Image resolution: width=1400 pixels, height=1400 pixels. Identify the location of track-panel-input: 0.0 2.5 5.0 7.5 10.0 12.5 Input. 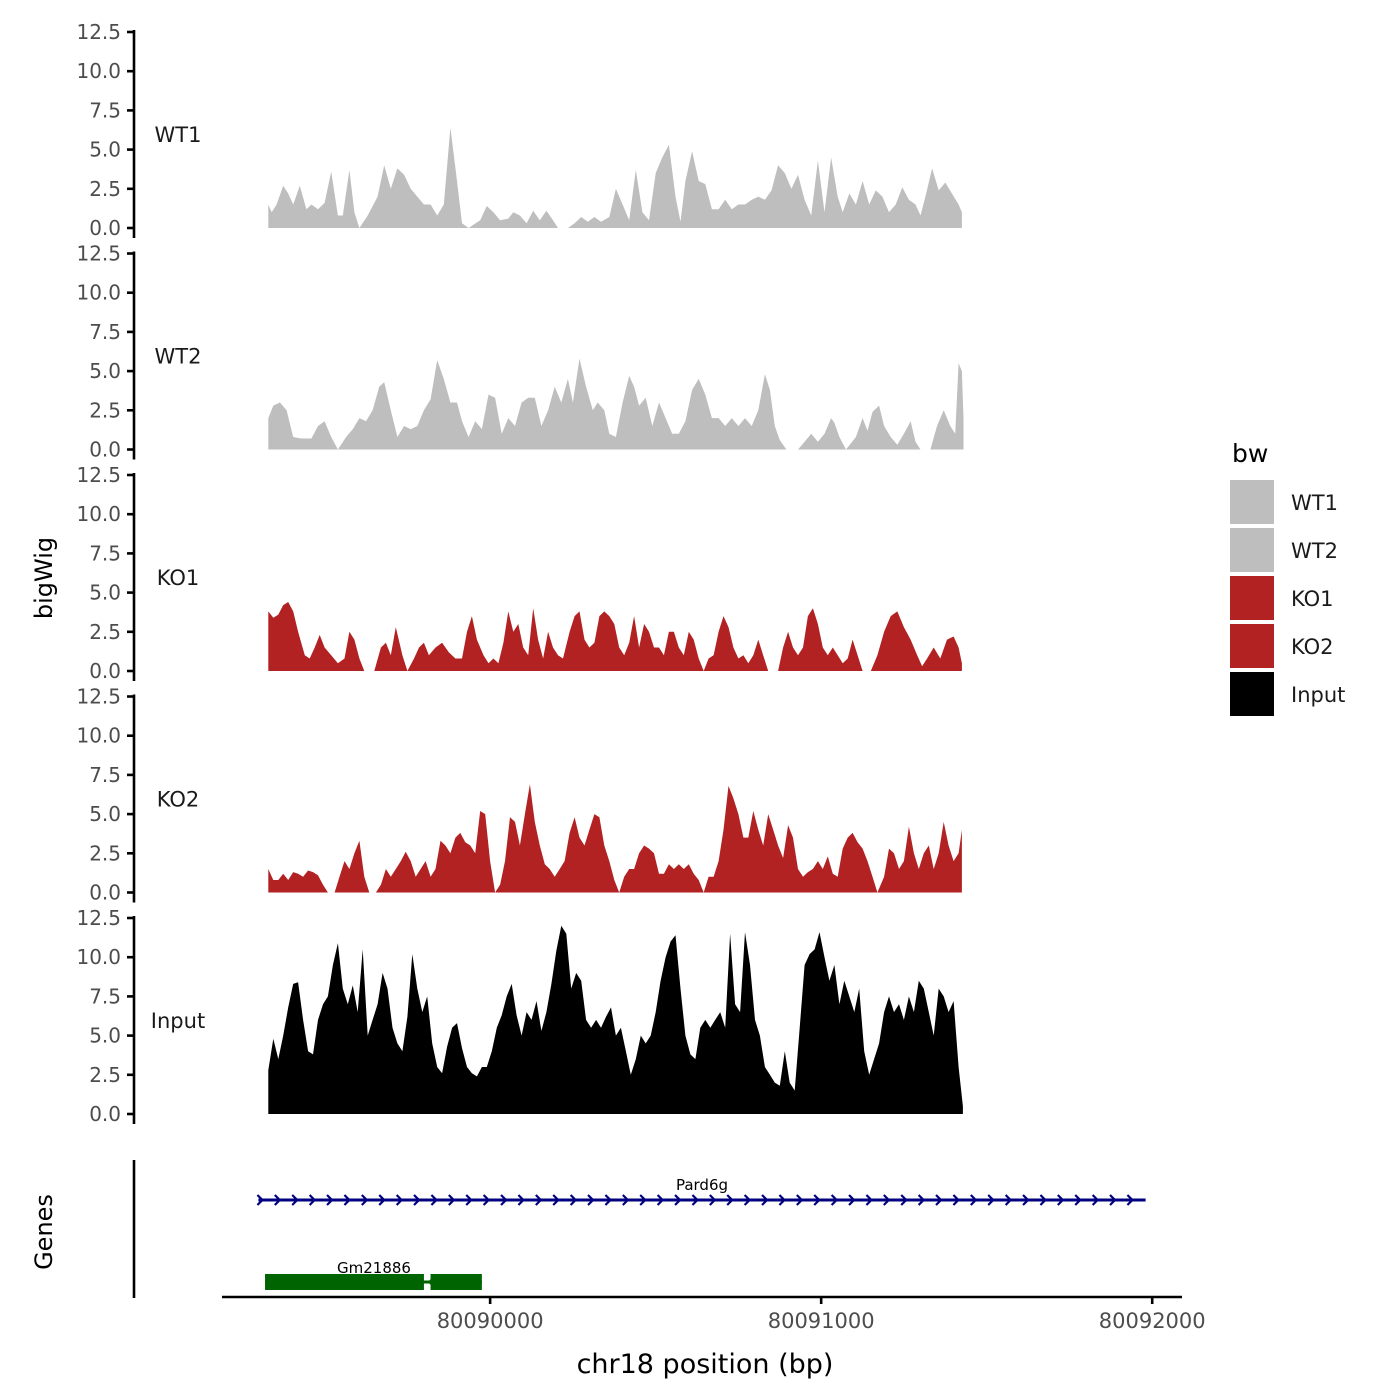
(519, 1016).